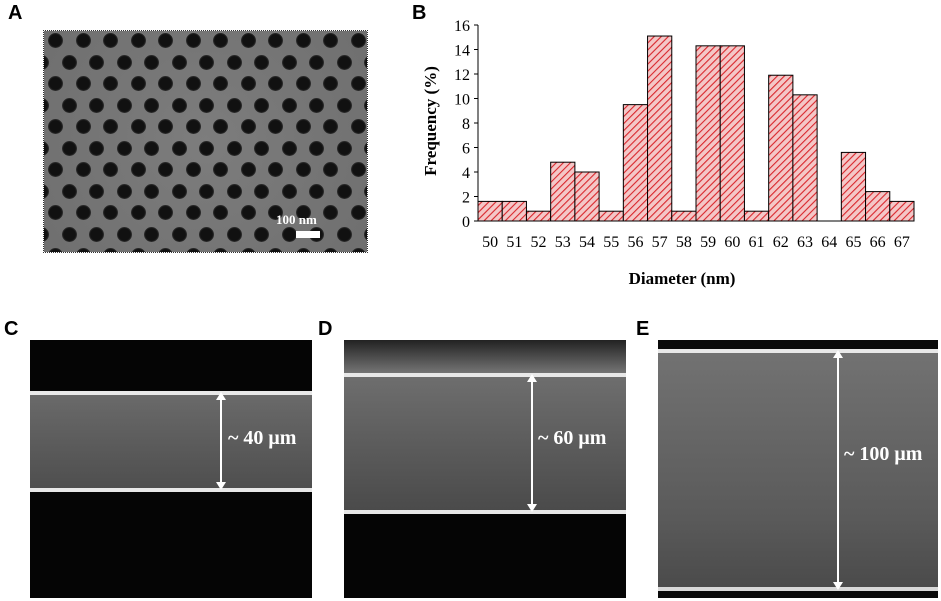  What do you see at coordinates (205, 141) in the screenshot?
I see `sem-top-view-image` at bounding box center [205, 141].